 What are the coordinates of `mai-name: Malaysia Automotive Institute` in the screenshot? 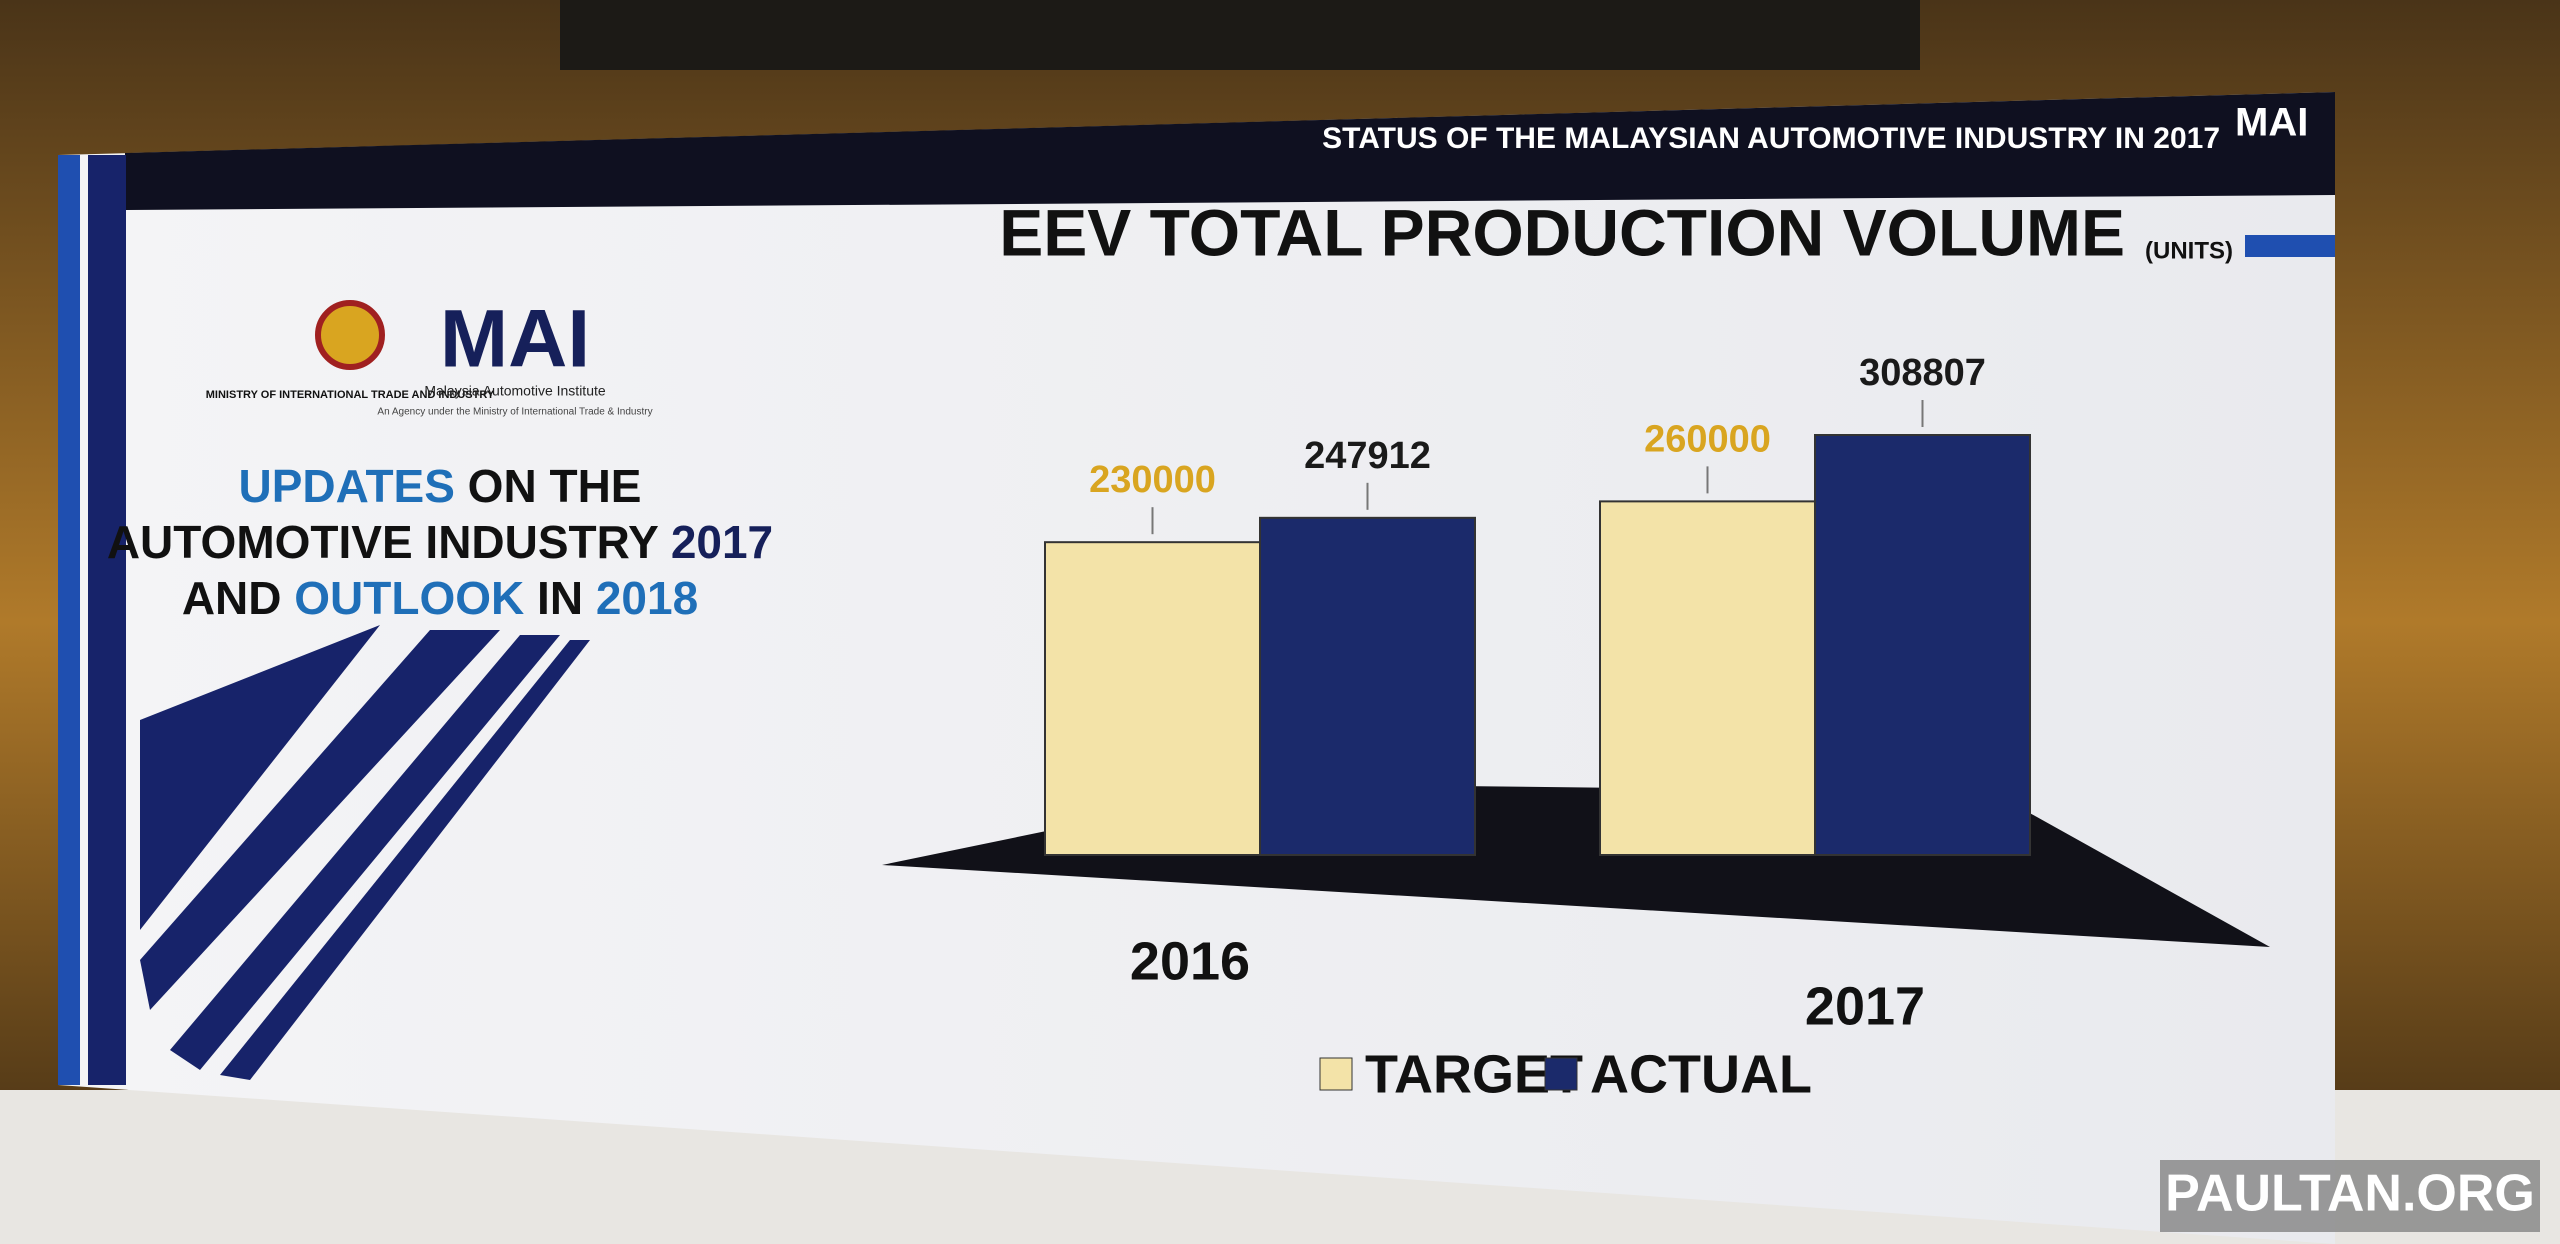 It's located at (515, 391).